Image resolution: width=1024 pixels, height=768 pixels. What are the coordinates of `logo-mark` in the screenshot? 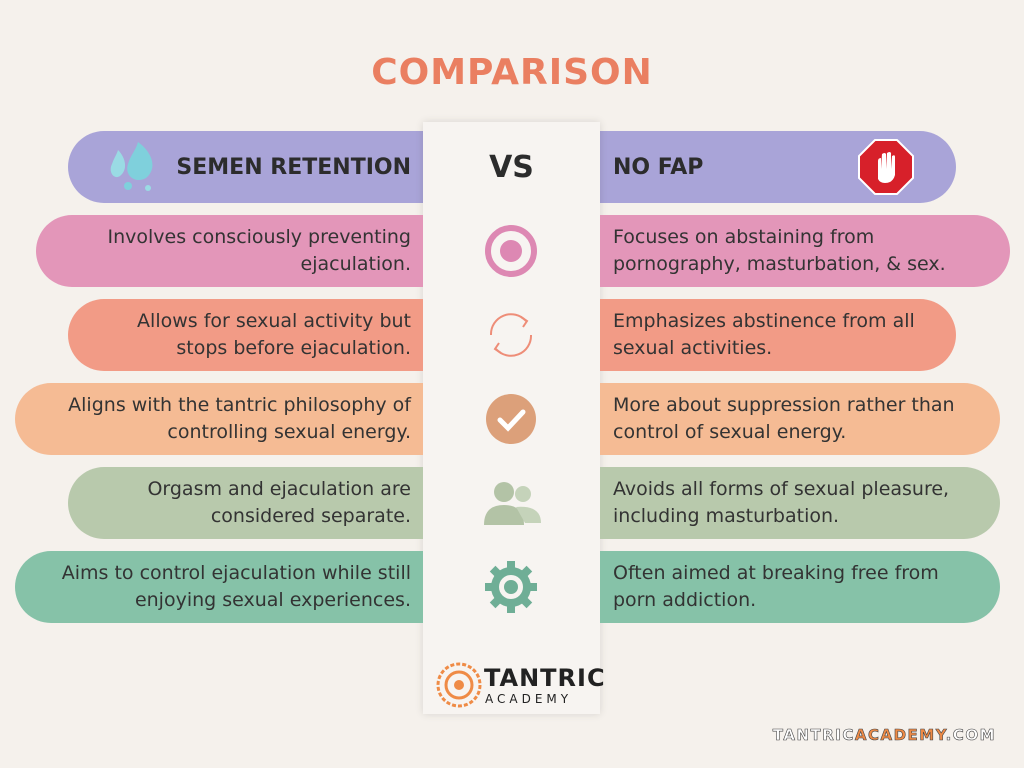 It's located at (459, 685).